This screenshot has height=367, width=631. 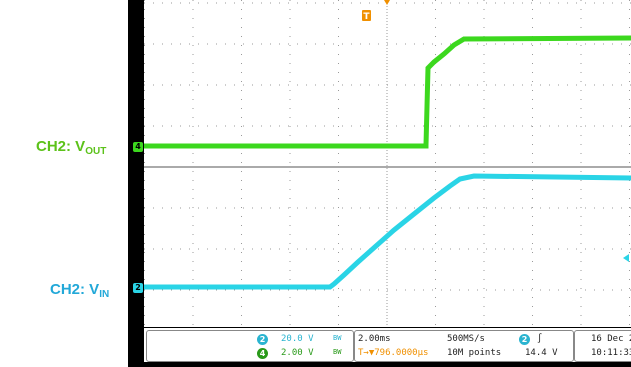 What do you see at coordinates (611, 353) in the screenshot?
I see `time: 10:11:33` at bounding box center [611, 353].